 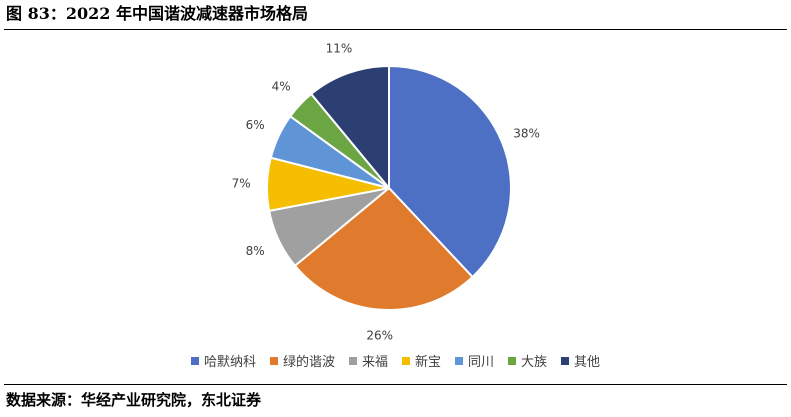 What do you see at coordinates (241, 183) in the screenshot?
I see `slice-label-4: 7%` at bounding box center [241, 183].